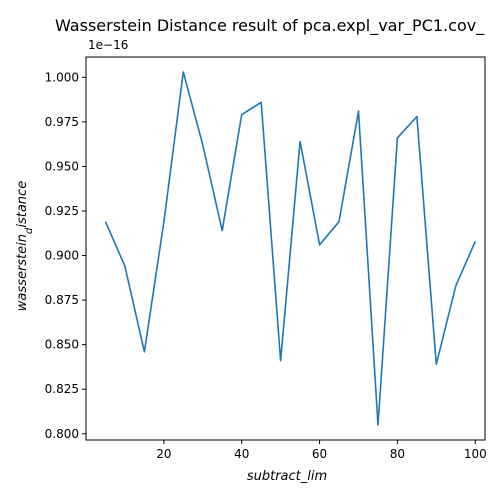  I want to click on y-axis-offset-label: 1e−16, so click(108, 45).